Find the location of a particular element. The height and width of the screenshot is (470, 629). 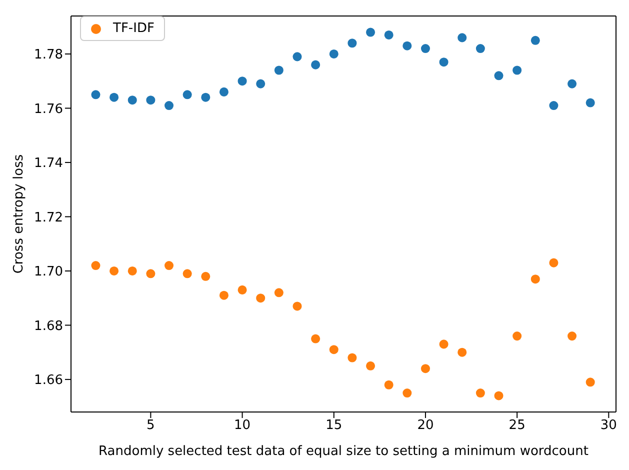

x-tick-label: 10 is located at coordinates (242, 426).